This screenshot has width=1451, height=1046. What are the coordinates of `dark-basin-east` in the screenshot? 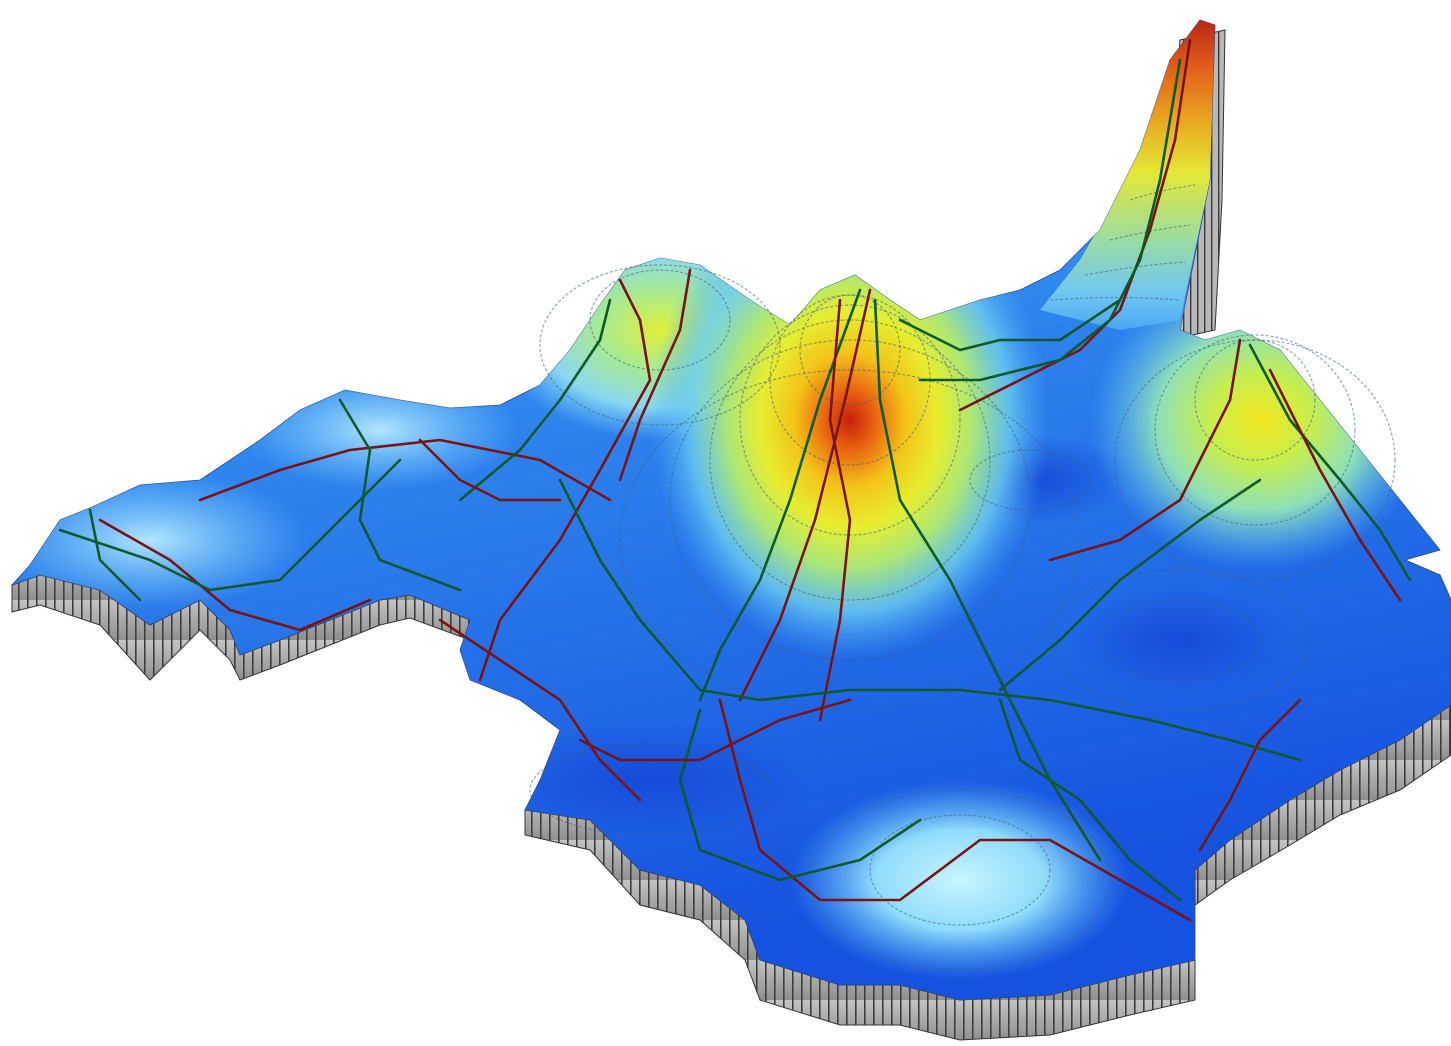 It's located at (1180, 640).